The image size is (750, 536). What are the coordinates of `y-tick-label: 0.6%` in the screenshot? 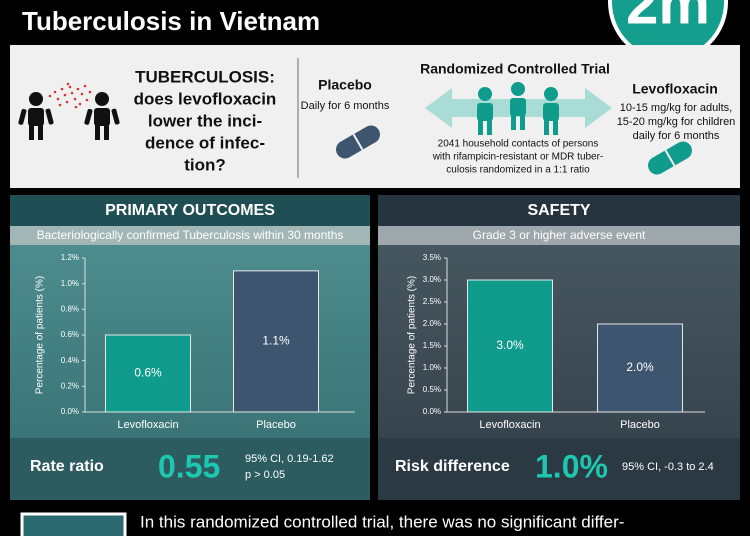 It's located at (70, 334).